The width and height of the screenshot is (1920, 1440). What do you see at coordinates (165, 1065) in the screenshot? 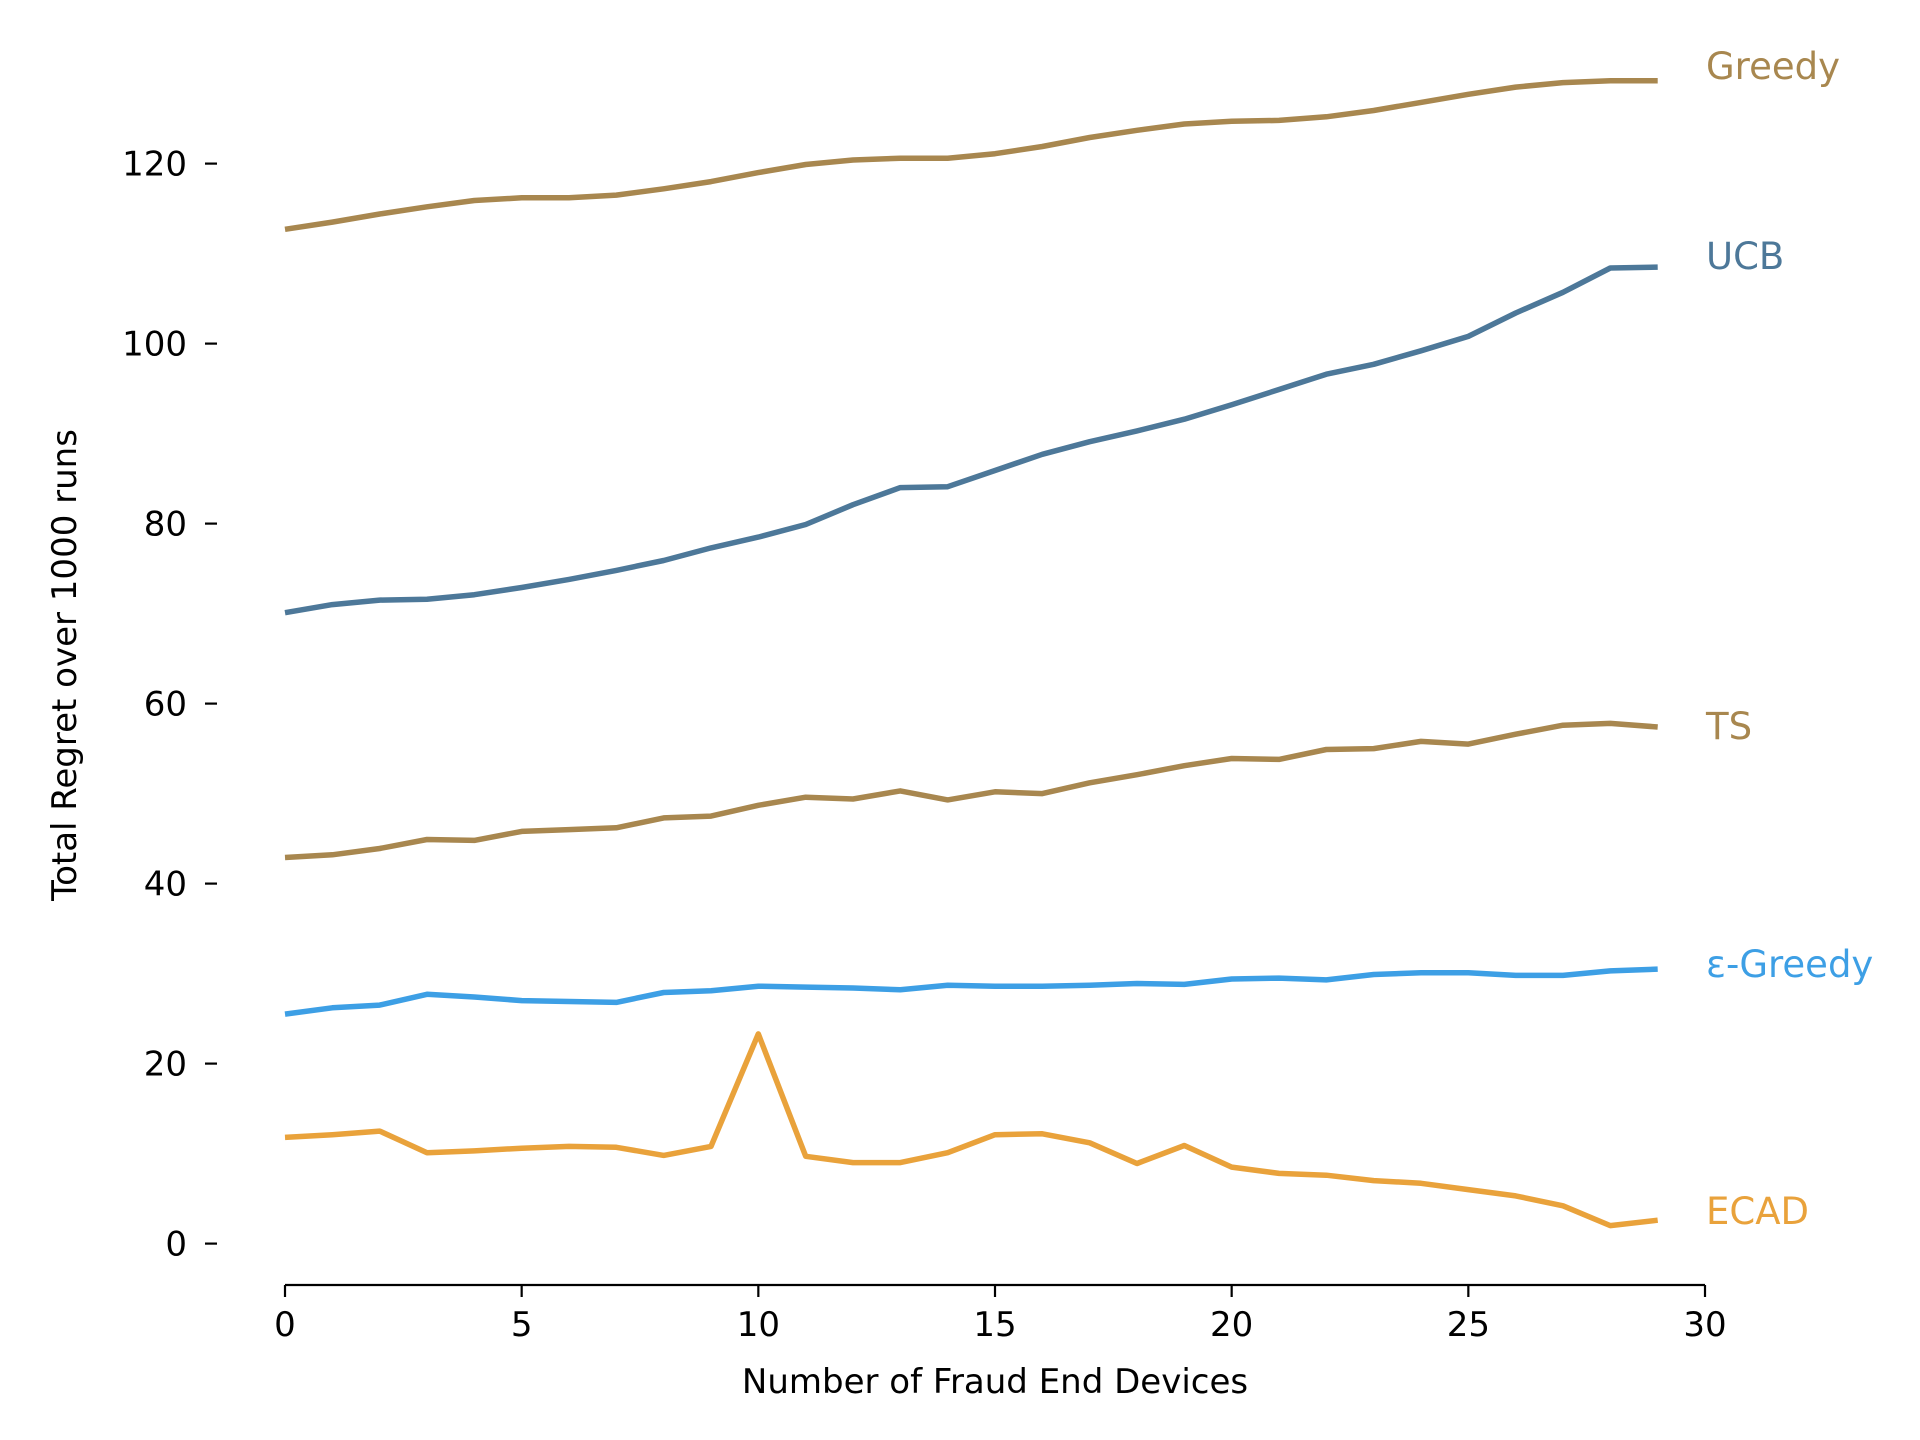
I see `y-tick-label: 20` at bounding box center [165, 1065].